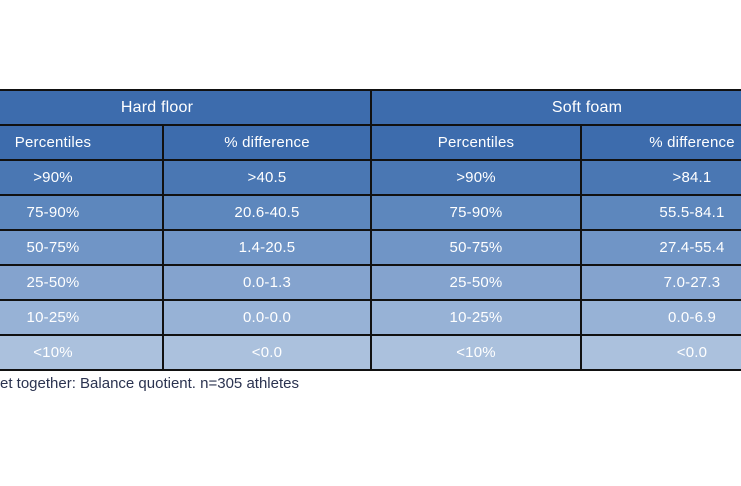 The height and width of the screenshot is (486, 741). I want to click on table-row: 25-50% 0.0-1.3 25-50% 7.0-27.3, so click(370, 282).